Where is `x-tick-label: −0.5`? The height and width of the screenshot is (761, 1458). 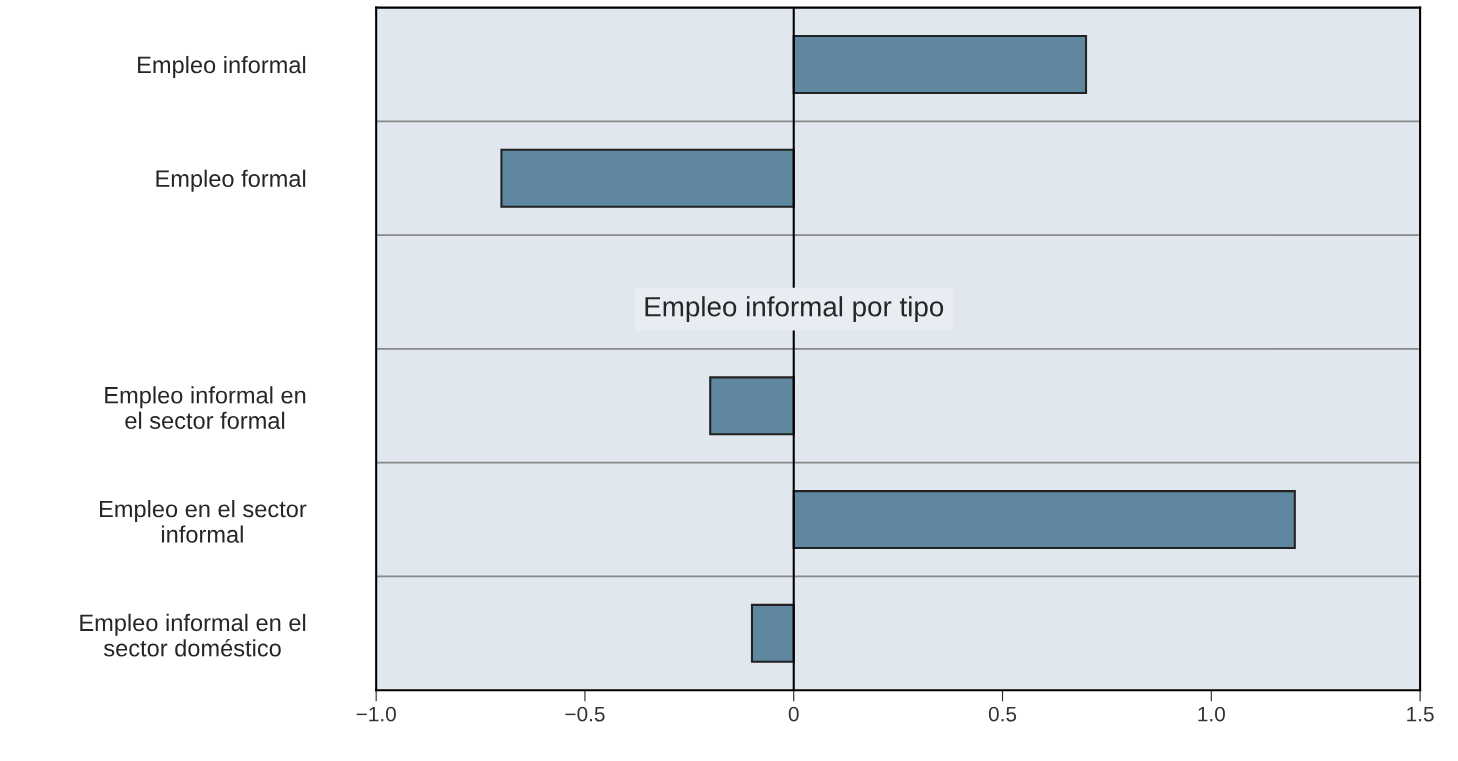
x-tick-label: −0.5 is located at coordinates (585, 714).